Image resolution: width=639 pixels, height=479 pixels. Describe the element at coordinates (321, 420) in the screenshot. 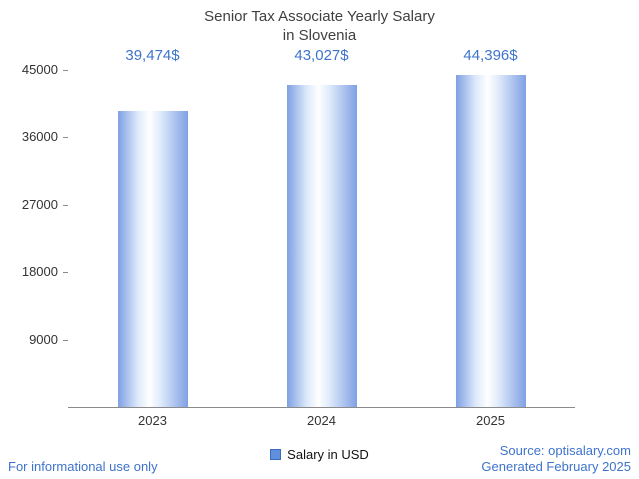

I see `x-axis-label: 2024` at that location.